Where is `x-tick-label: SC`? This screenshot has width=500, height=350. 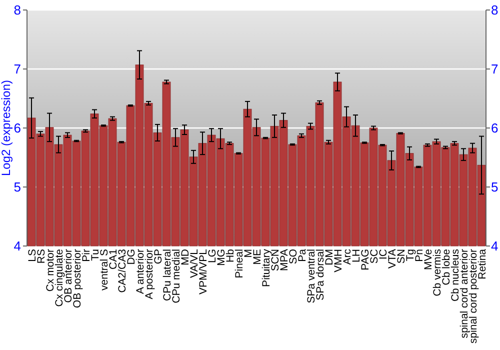
x-tick-label: SC is located at coordinates (374, 256).